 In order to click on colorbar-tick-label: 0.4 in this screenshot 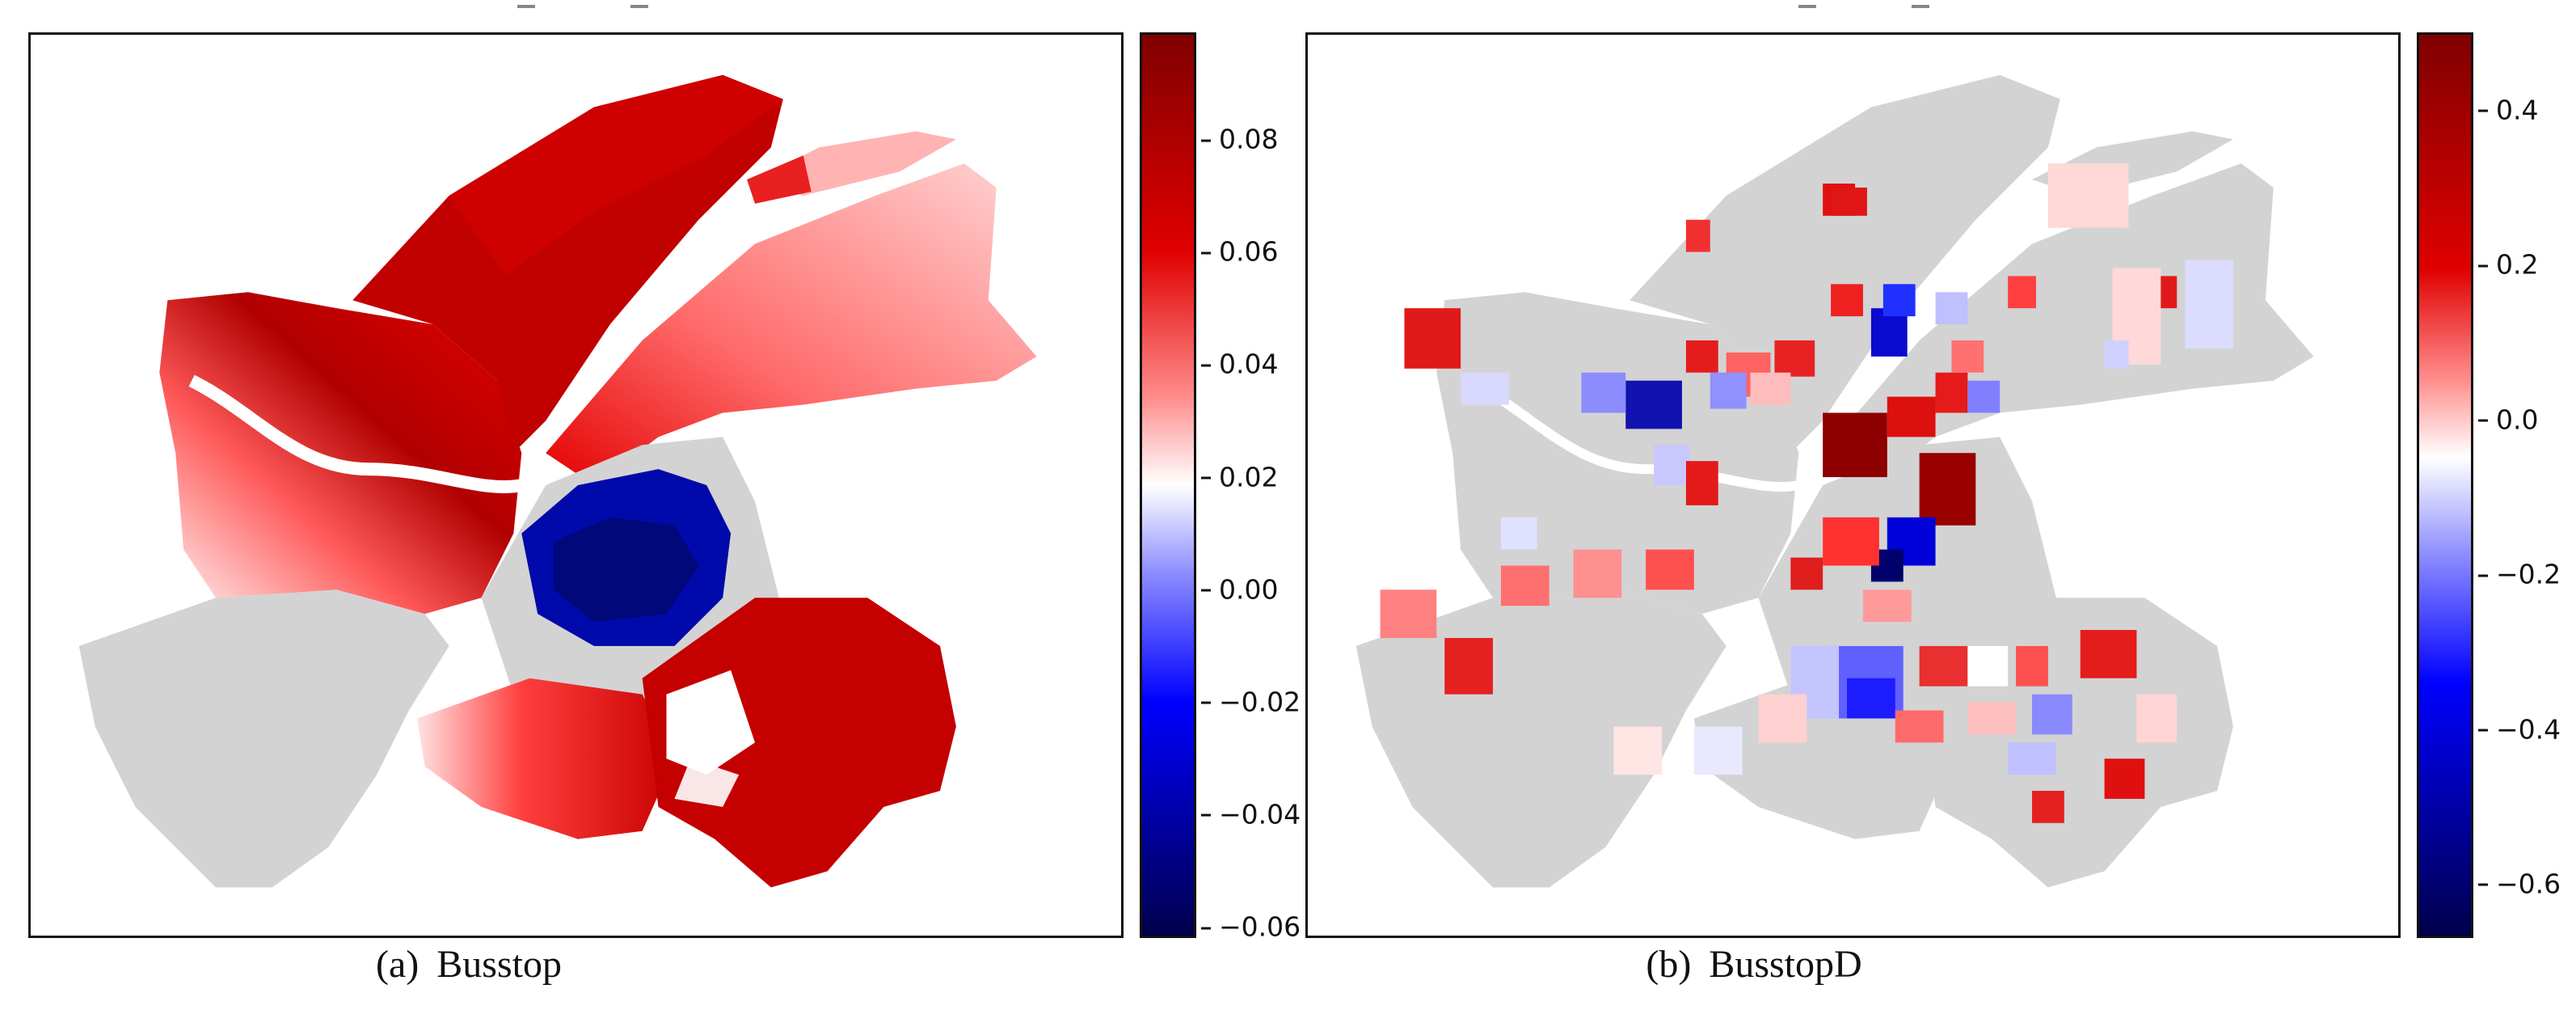, I will do `click(2508, 110)`.